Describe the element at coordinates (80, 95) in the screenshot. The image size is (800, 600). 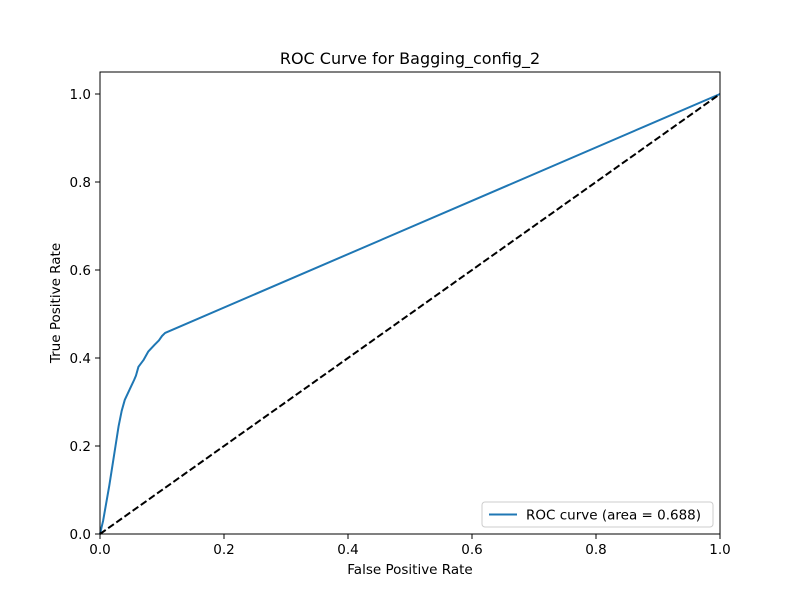
I see `y-tick-label: 1.0` at that location.